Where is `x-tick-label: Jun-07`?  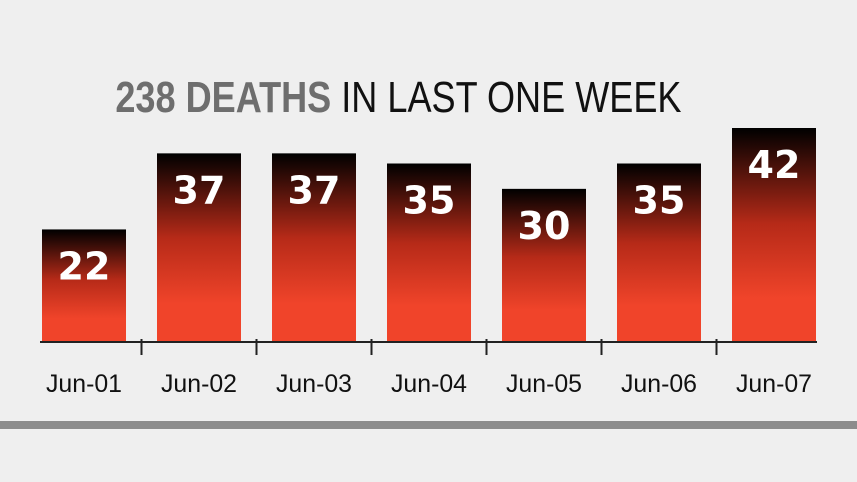
x-tick-label: Jun-07 is located at coordinates (774, 384).